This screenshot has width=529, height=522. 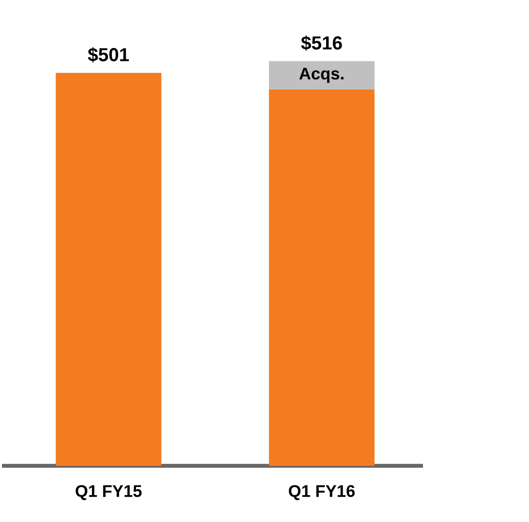 What do you see at coordinates (109, 492) in the screenshot?
I see `x-tick-label: Q1 FY15` at bounding box center [109, 492].